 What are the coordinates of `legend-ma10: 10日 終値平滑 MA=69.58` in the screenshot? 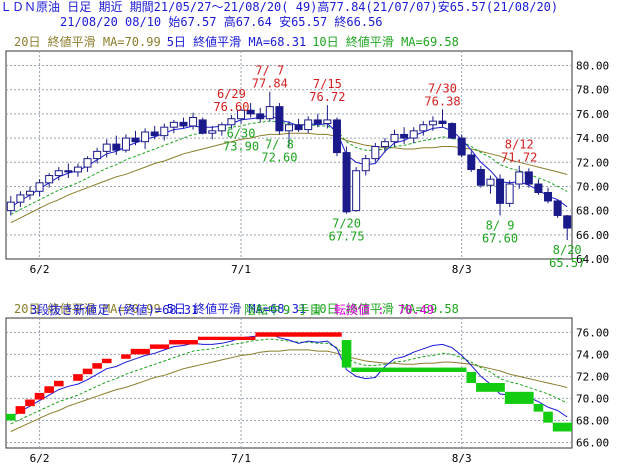 It's located at (385, 41).